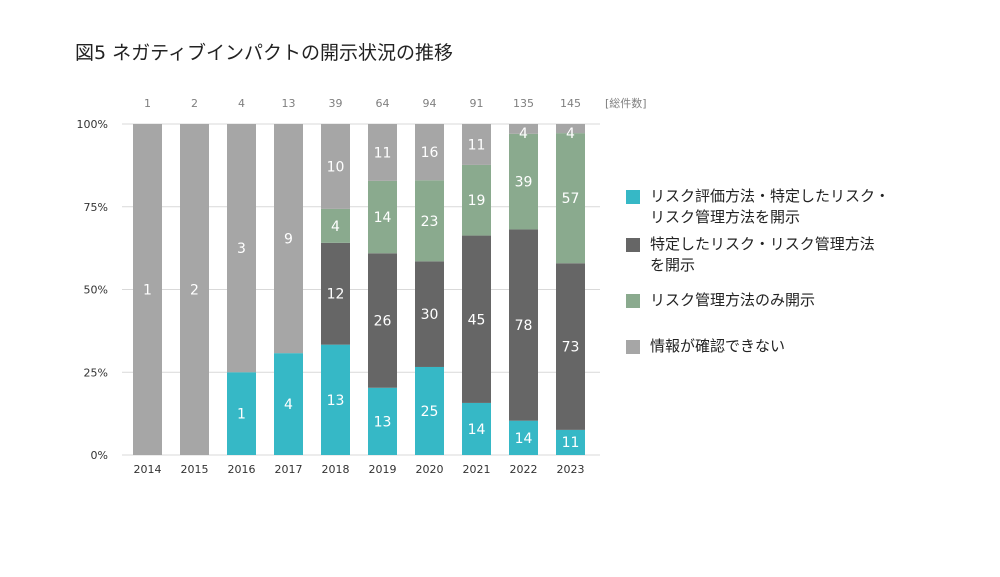 The width and height of the screenshot is (1000, 577). I want to click on data-label: 2, so click(194, 291).